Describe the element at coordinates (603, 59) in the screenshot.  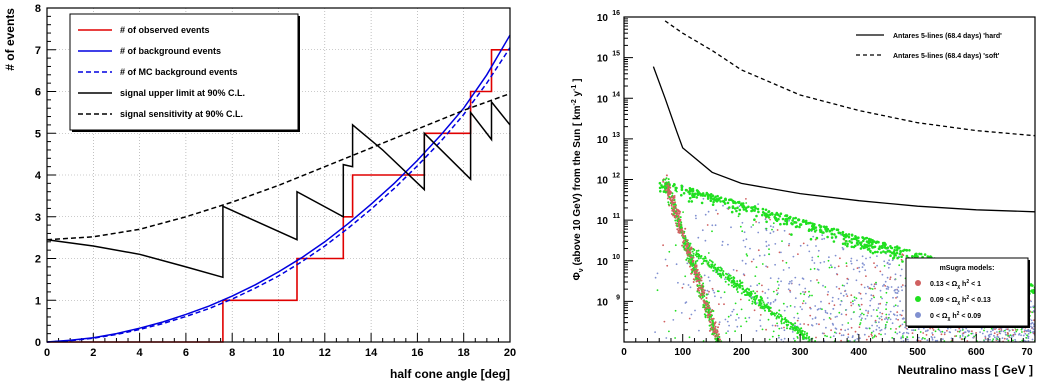
I see `y-tick-label: 10` at that location.